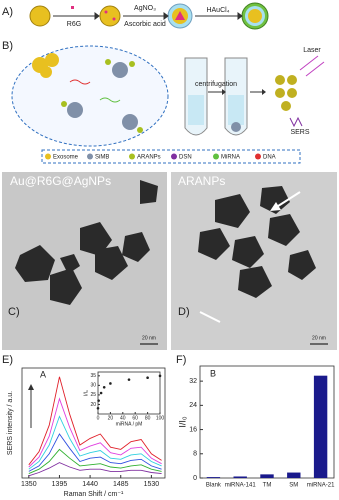 The width and height of the screenshot is (339, 500). I want to click on y-tick-label: 32, so click(193, 381).